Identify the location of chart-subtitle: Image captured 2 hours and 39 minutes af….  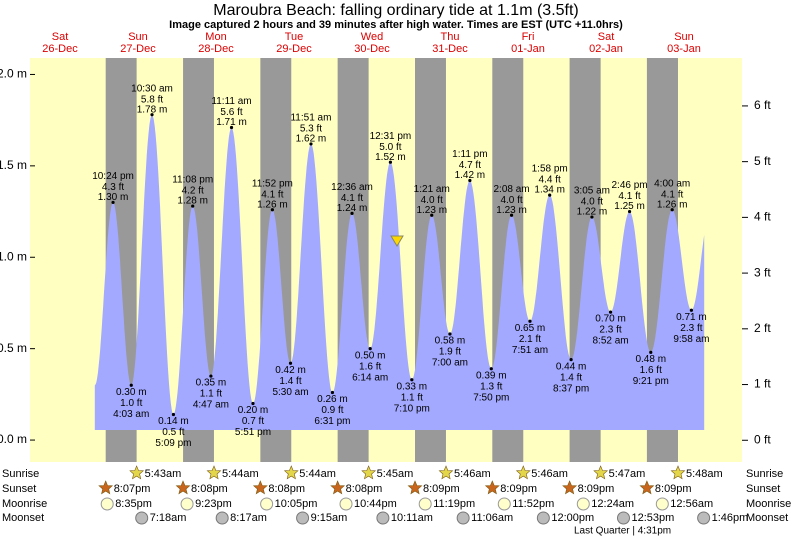
(396, 25).